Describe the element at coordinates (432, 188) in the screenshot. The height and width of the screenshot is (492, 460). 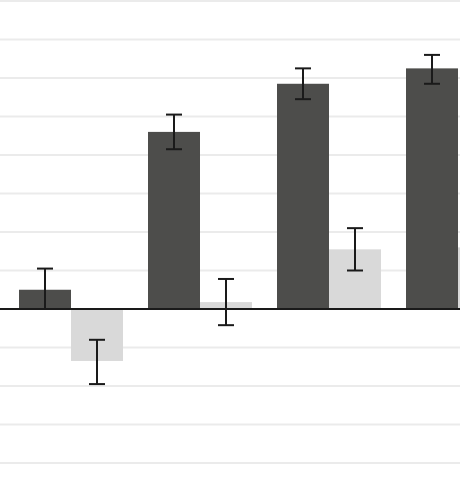
I see `bar-series1-cat4` at that location.